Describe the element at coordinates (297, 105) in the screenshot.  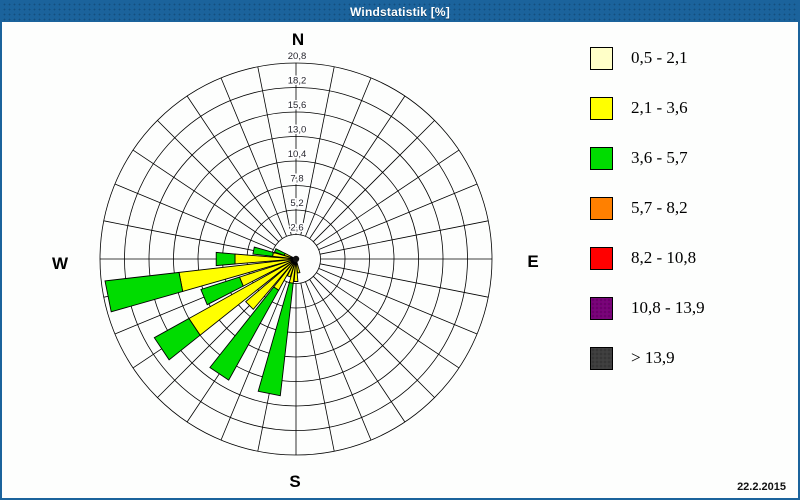
I see `radial-tick-label: 15,6` at that location.